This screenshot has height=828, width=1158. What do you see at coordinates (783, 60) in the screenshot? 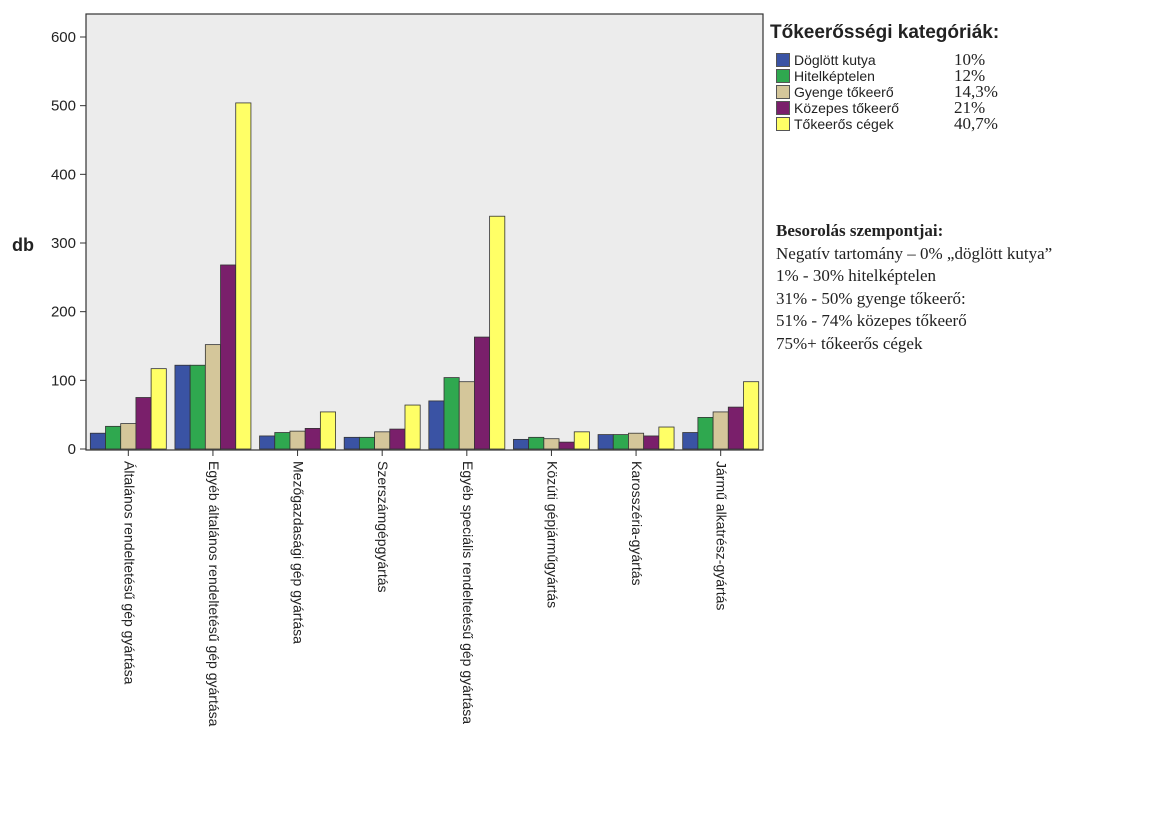
I see `legend-swatch-dead-dog` at bounding box center [783, 60].